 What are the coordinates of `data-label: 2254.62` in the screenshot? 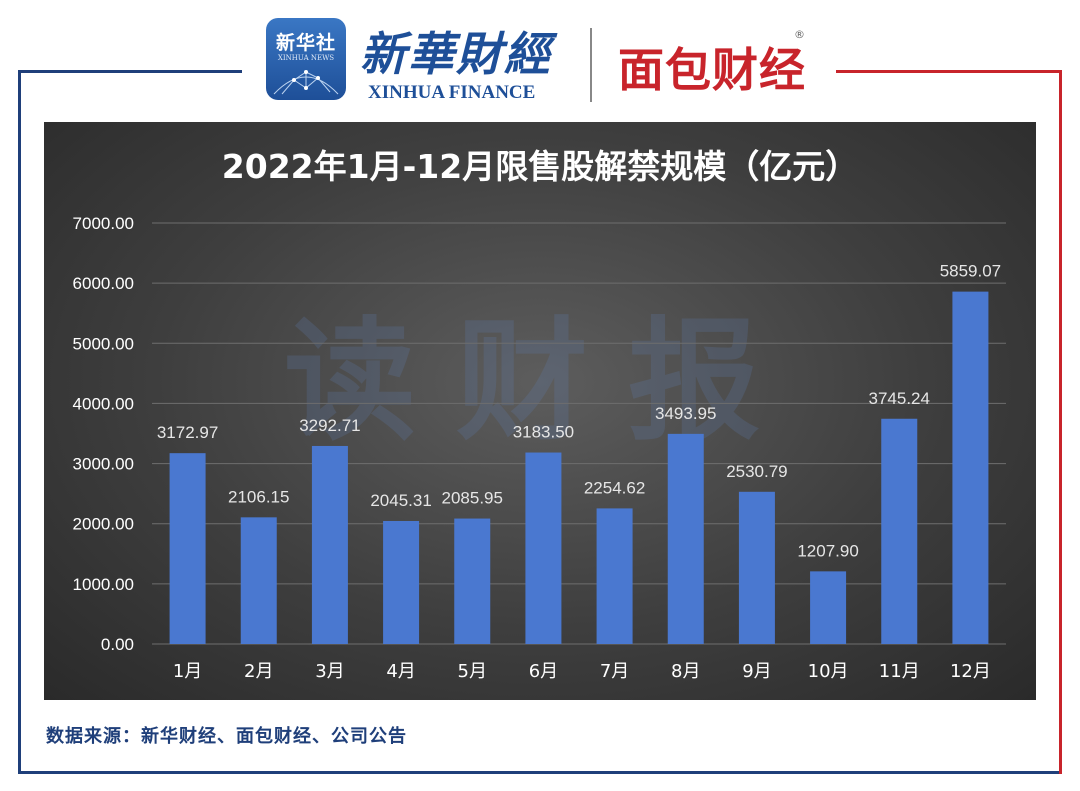 It's located at (614, 487).